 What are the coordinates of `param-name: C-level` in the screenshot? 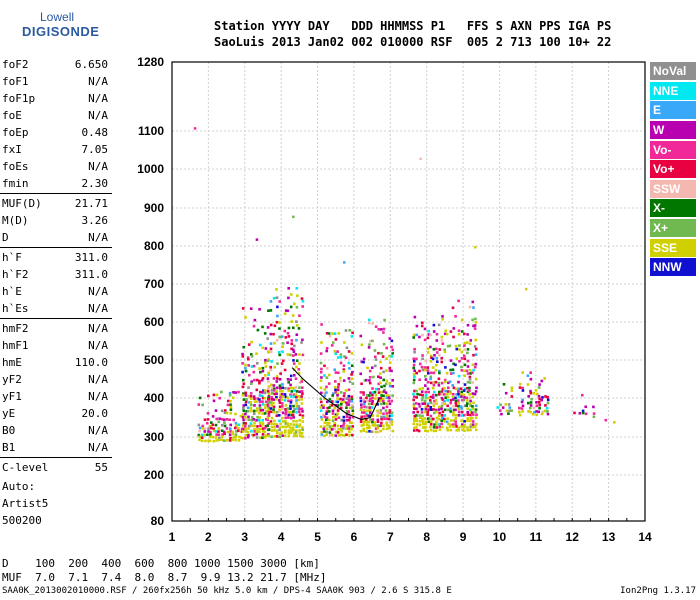 It's located at (25, 467).